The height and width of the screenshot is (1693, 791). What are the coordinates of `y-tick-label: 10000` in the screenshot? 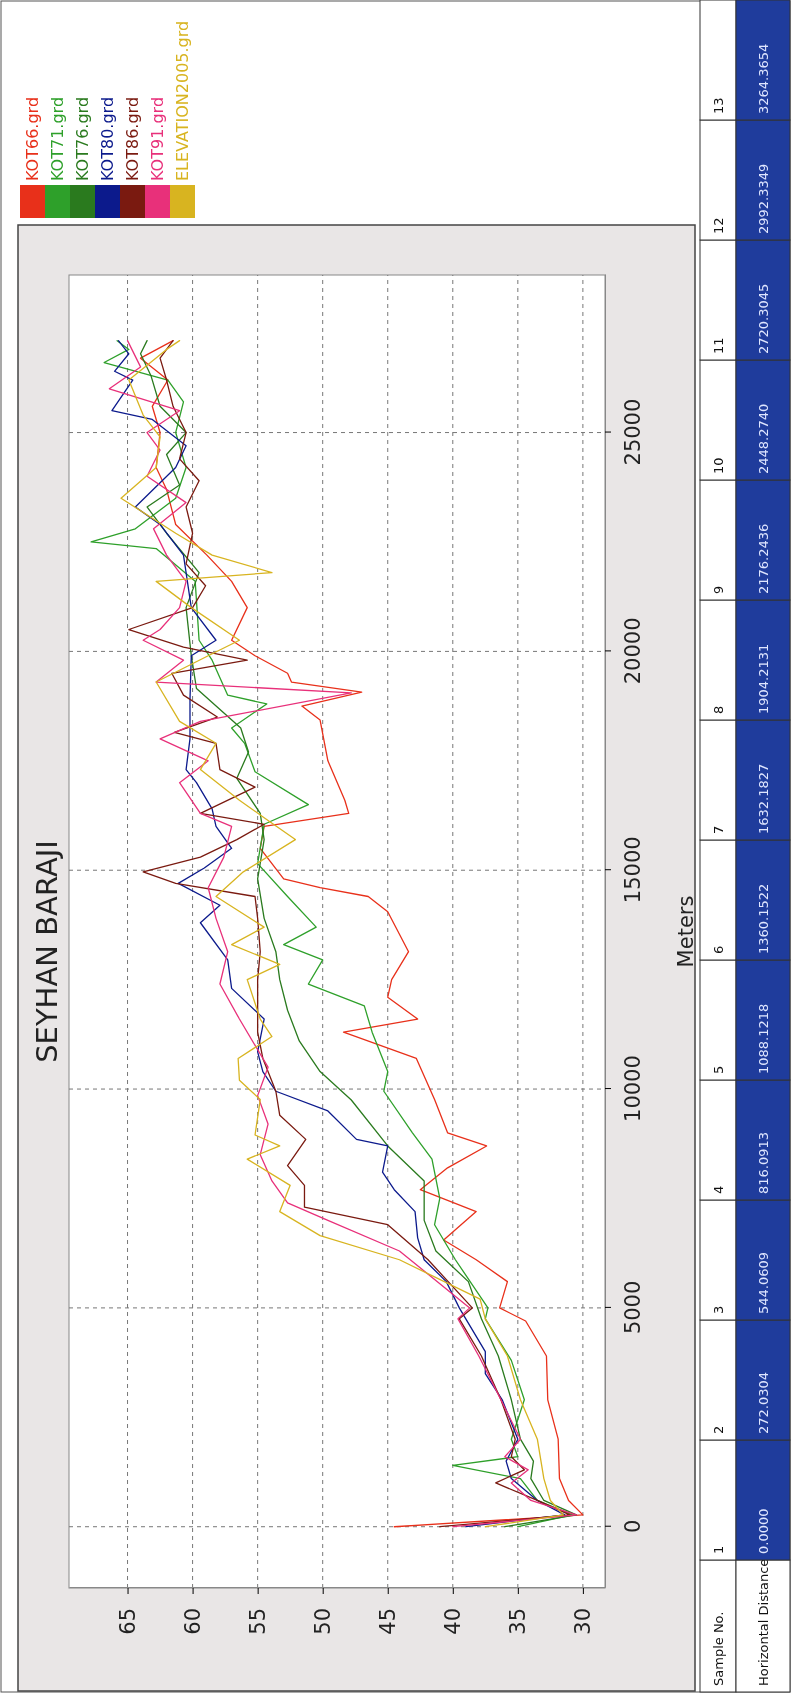 It's located at (632, 1088).